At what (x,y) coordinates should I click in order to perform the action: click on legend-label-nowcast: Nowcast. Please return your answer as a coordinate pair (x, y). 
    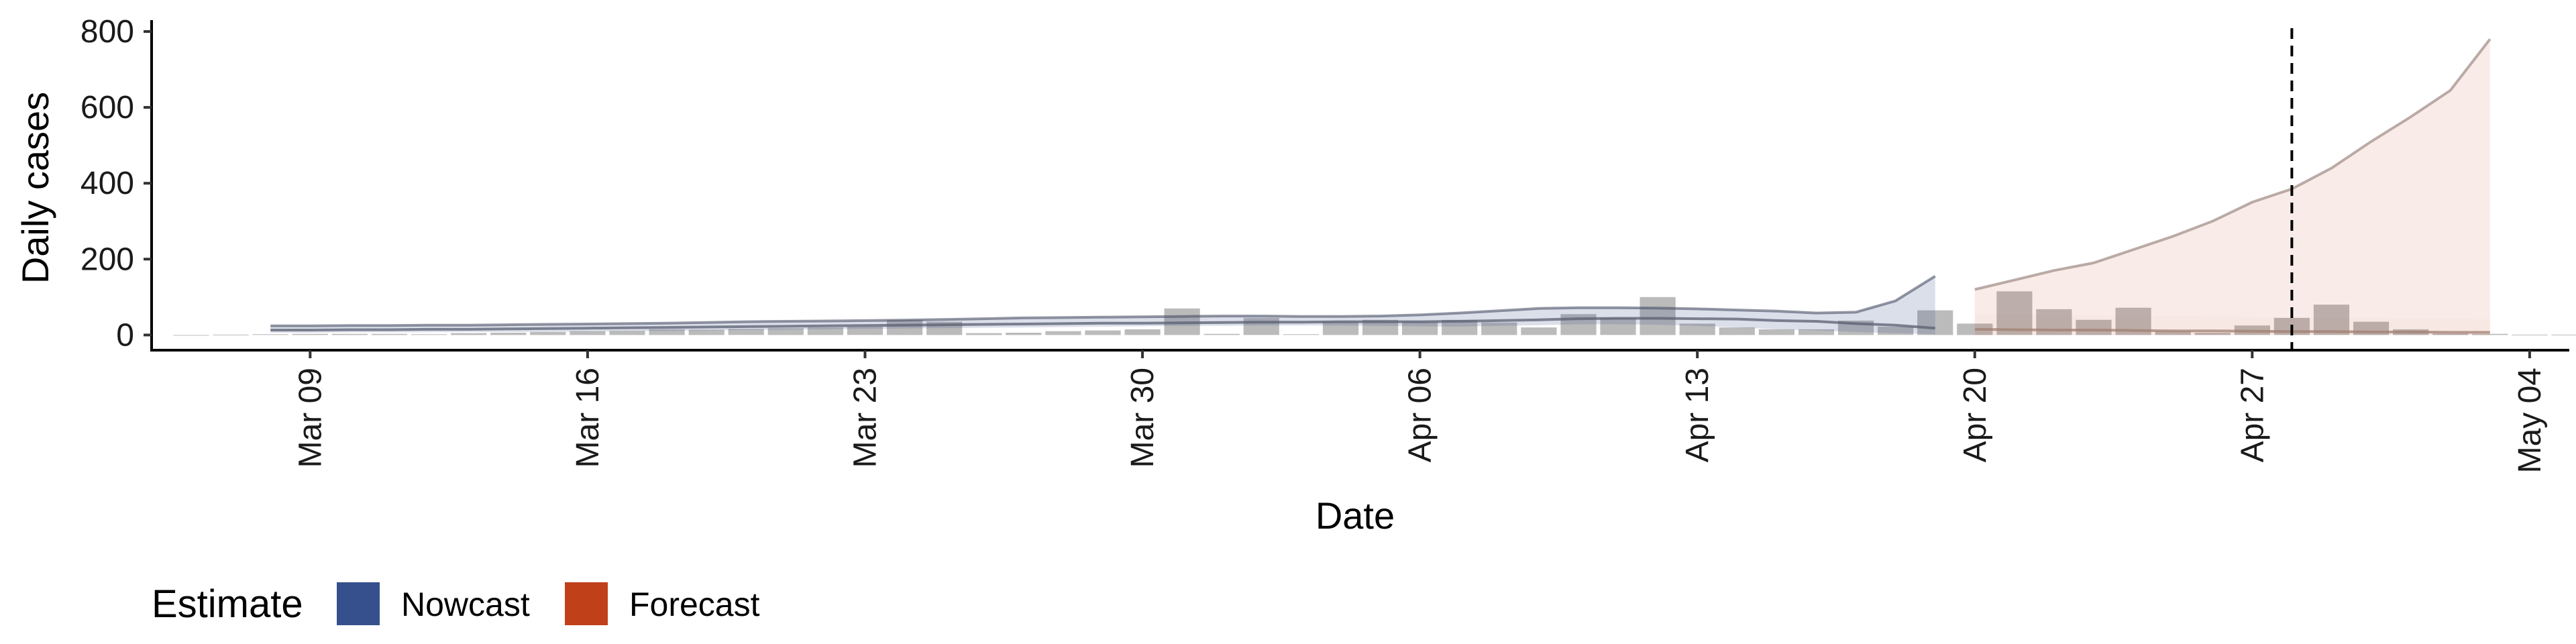
    Looking at the image, I should click on (465, 604).